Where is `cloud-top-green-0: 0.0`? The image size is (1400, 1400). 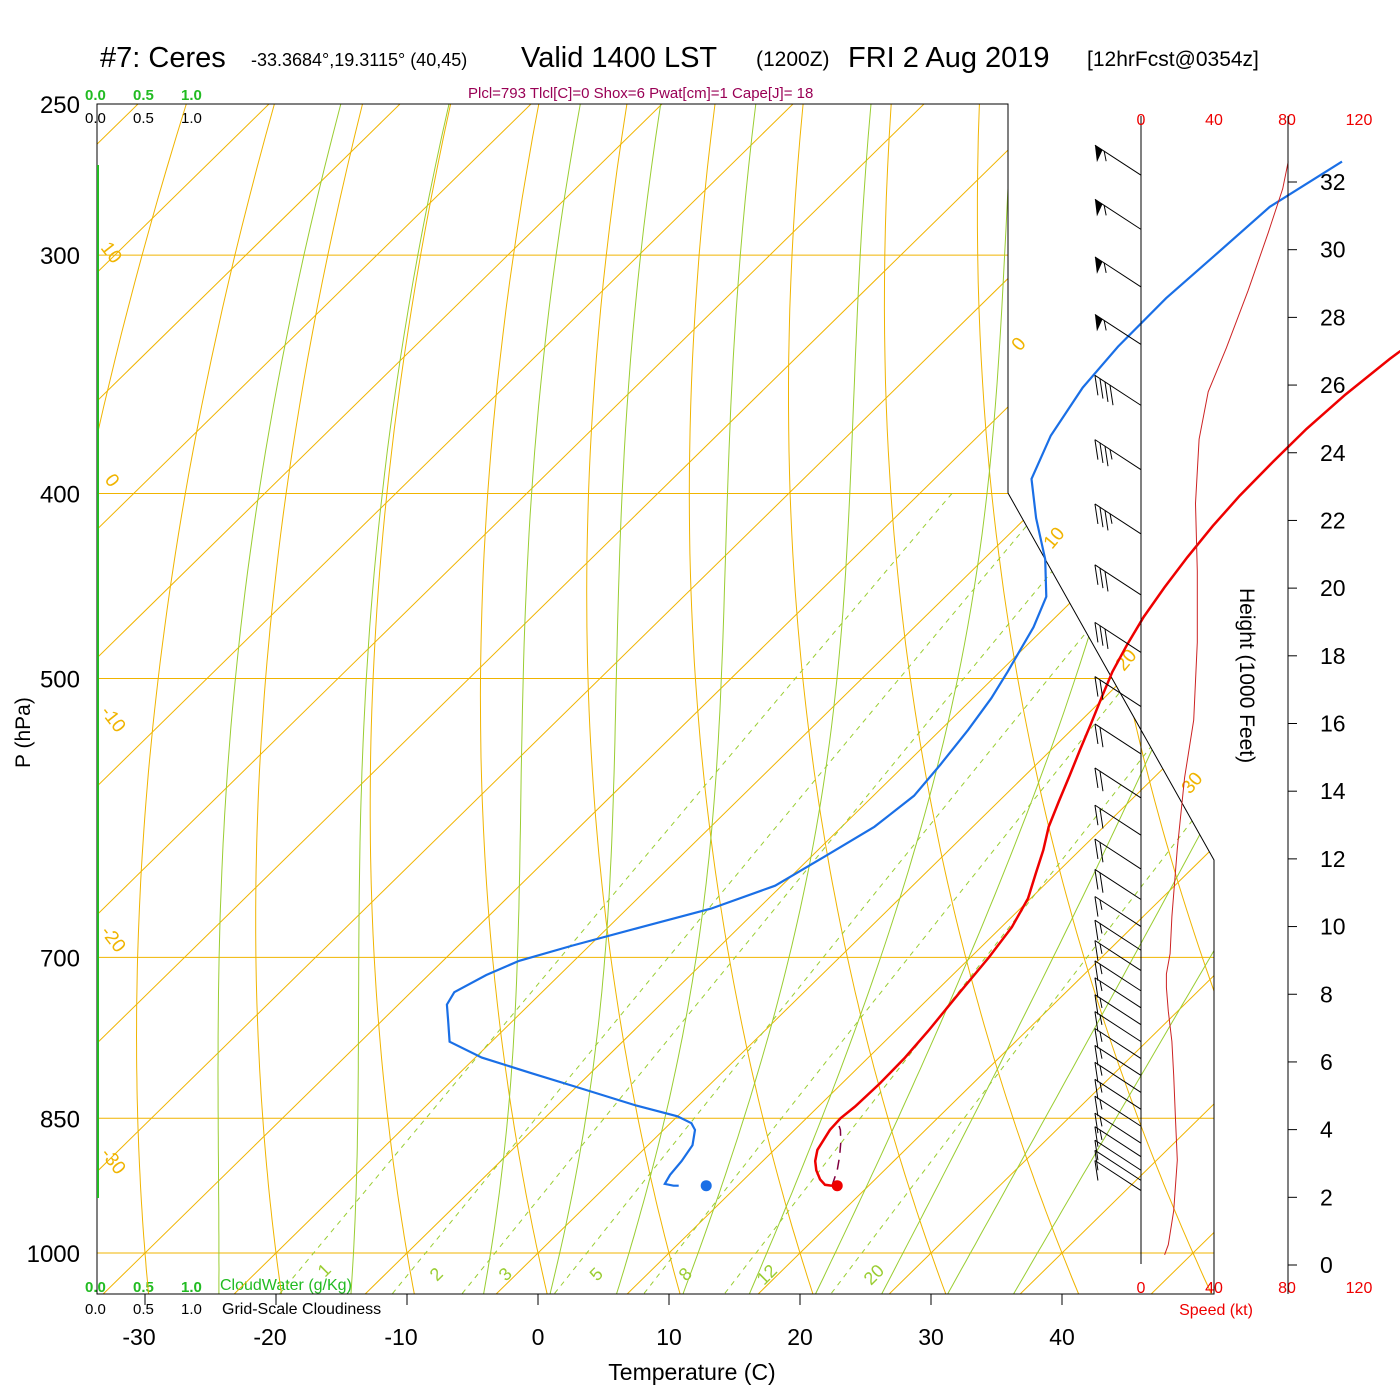
cloud-top-green-0: 0.0 is located at coordinates (95, 95).